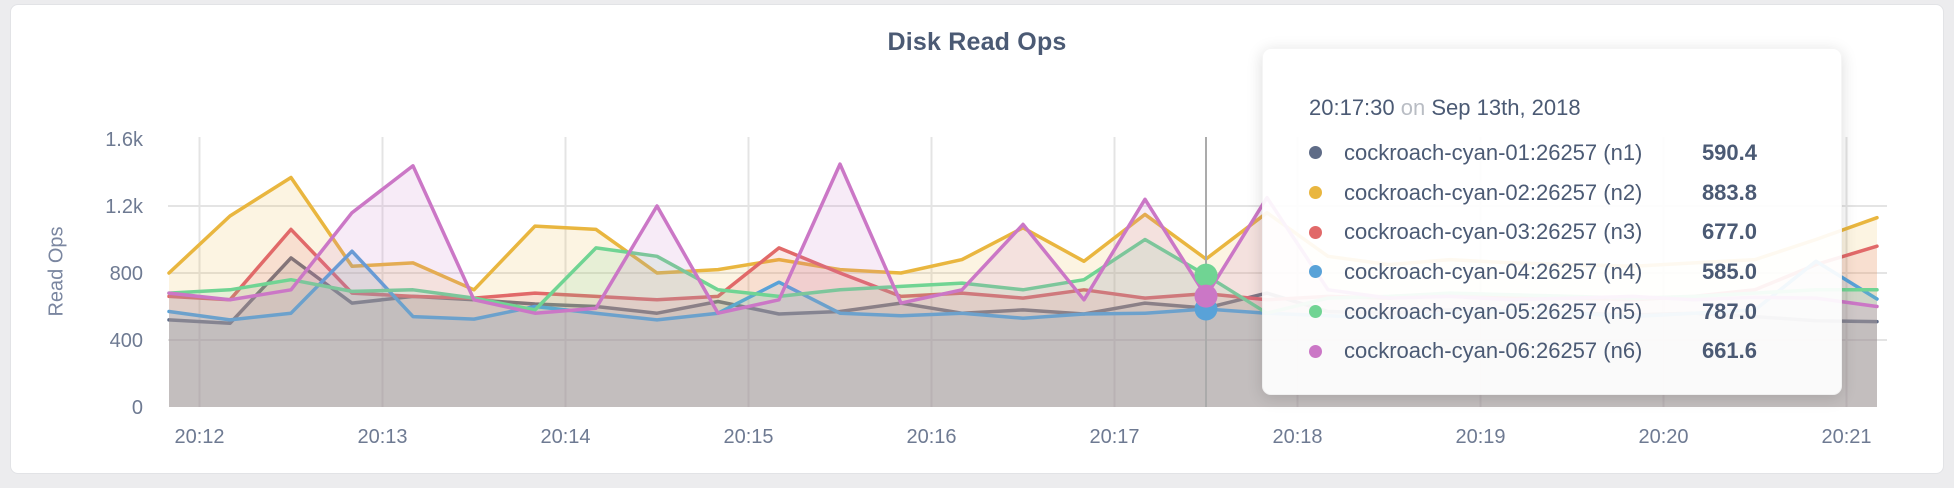 The height and width of the screenshot is (488, 1954). Describe the element at coordinates (1729, 351) in the screenshot. I see `tooltip-series-value: 661.6` at that location.